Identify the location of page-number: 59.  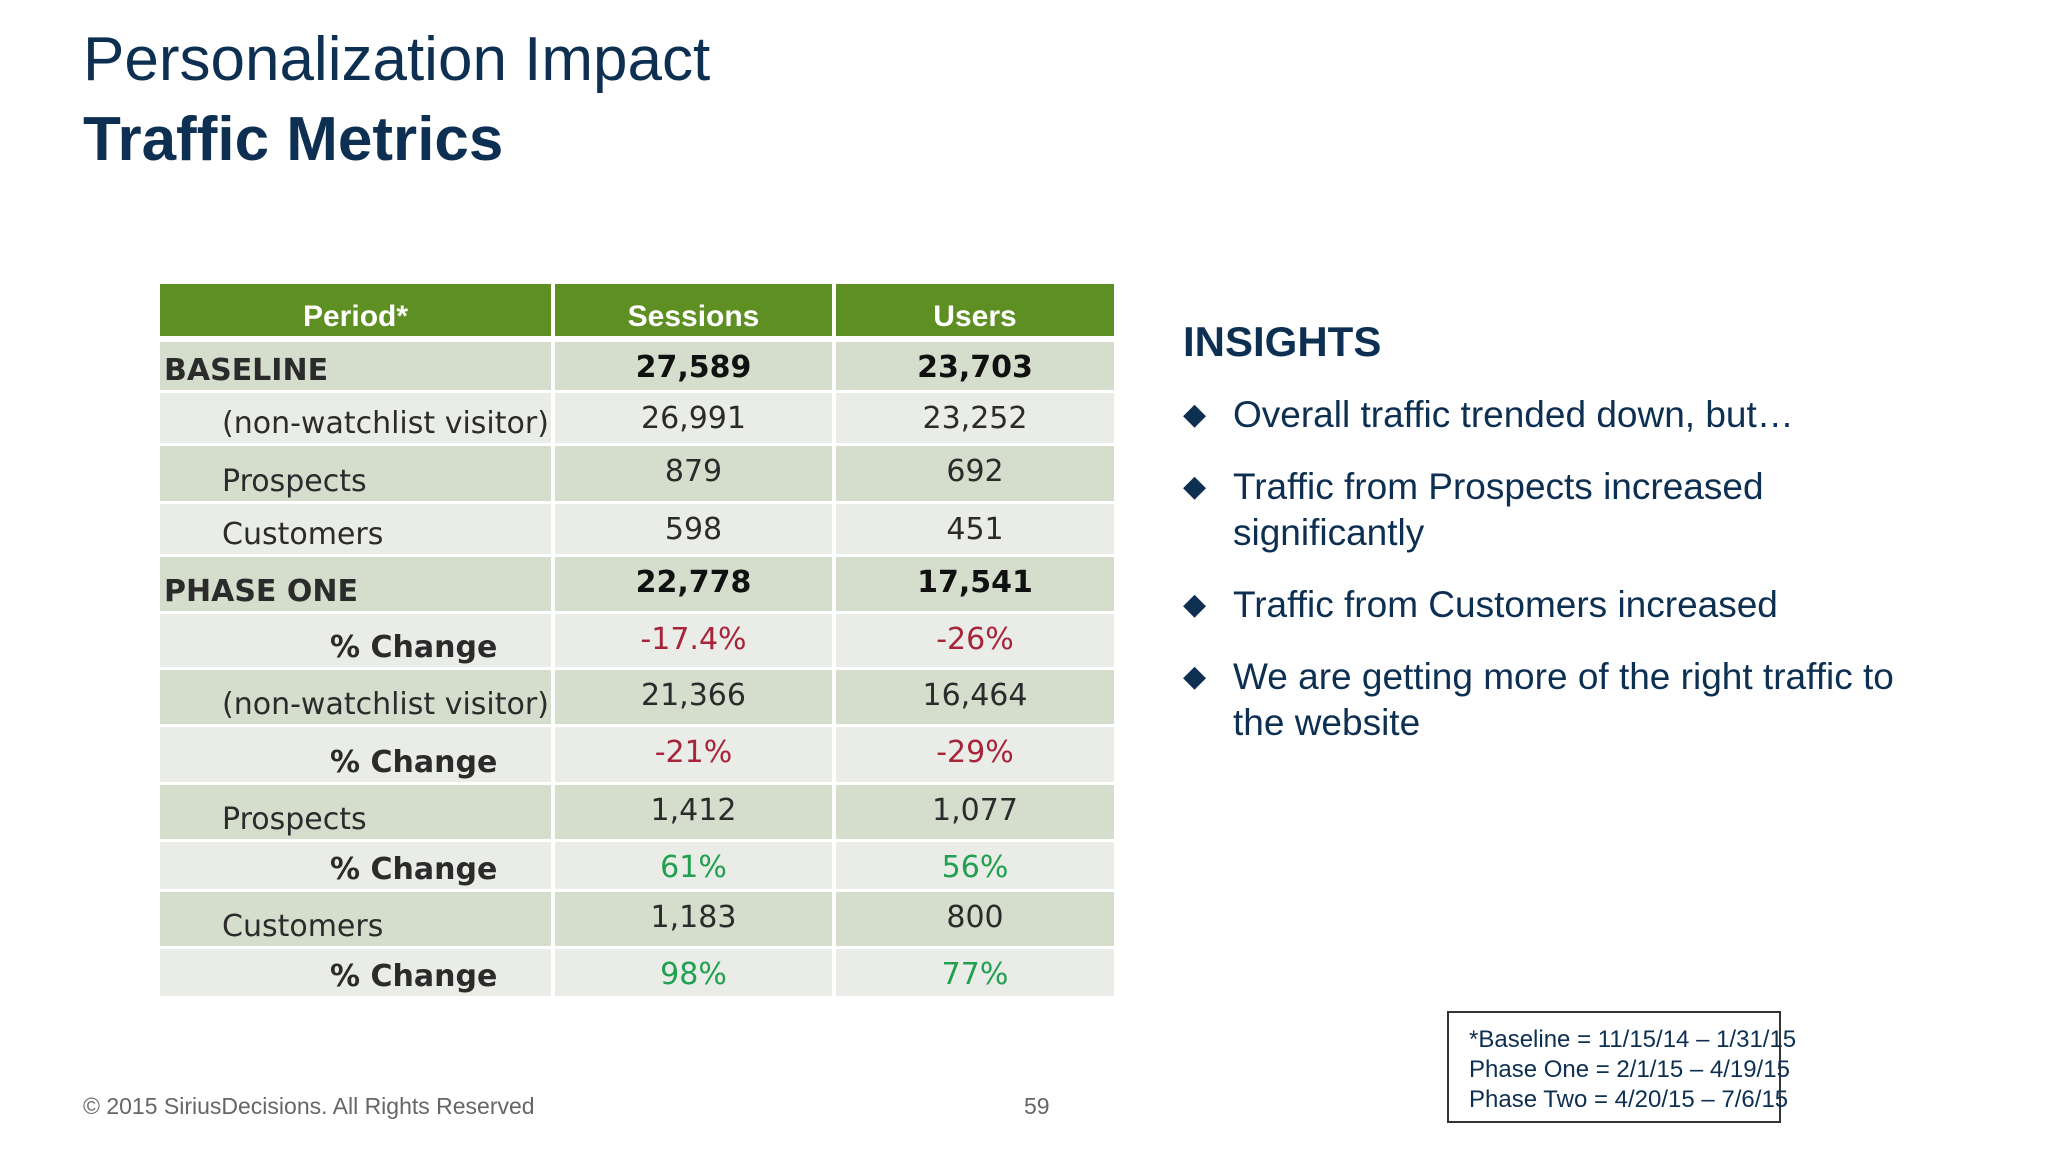
(1037, 1106).